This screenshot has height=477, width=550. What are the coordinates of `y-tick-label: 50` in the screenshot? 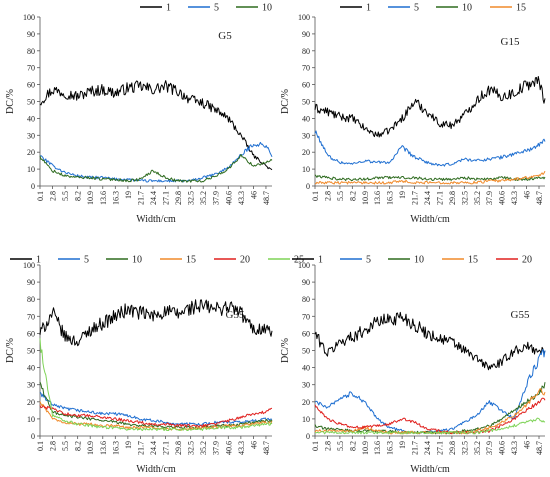 It's located at (306, 351).